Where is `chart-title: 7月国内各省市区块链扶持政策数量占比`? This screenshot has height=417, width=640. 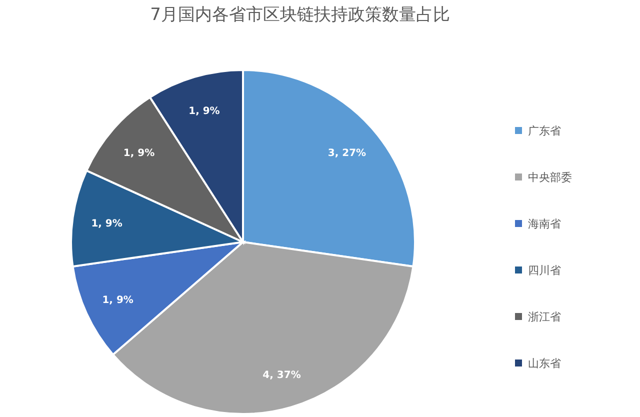 chart-title: 7月国内各省市区块链扶持政策数量占比 is located at coordinates (300, 15).